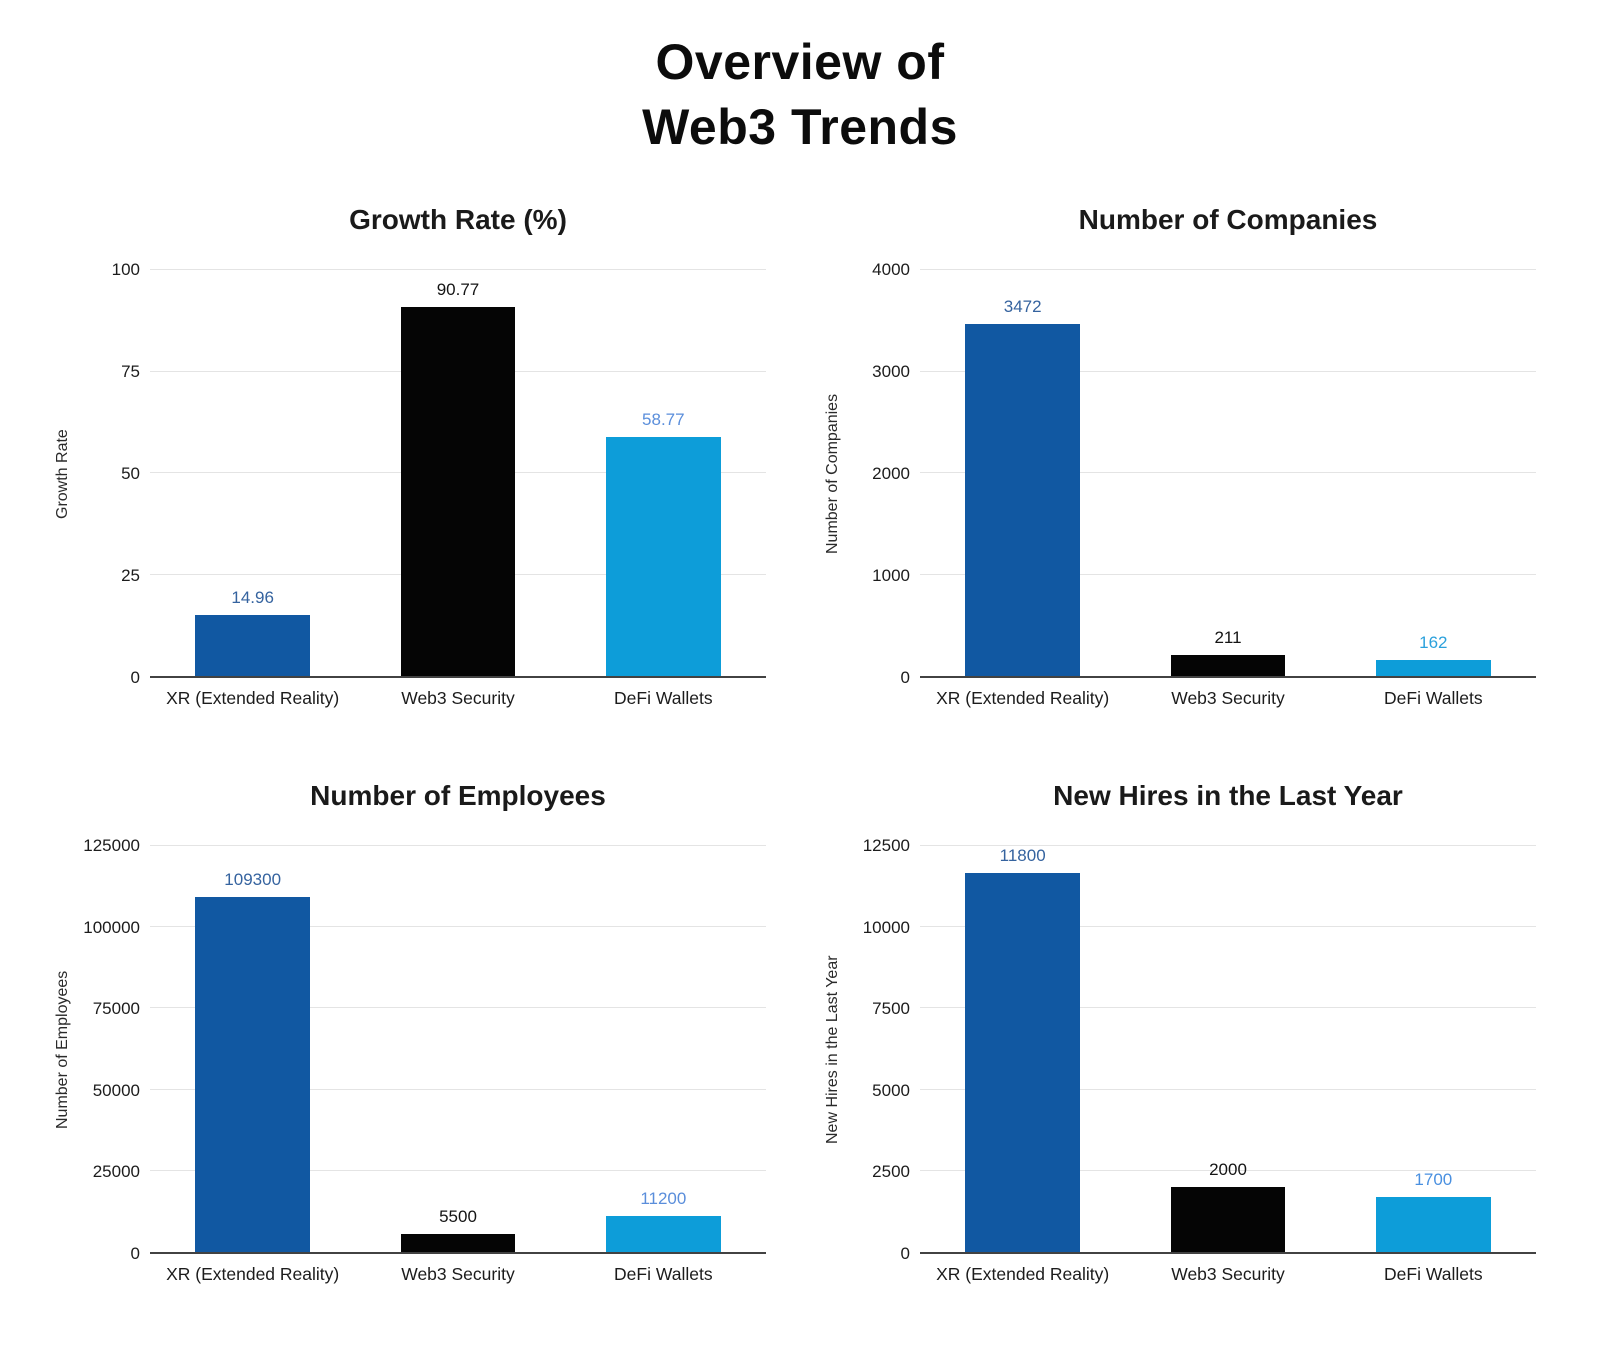  Describe the element at coordinates (663, 1049) in the screenshot. I see `bar-slot: 11200` at that location.